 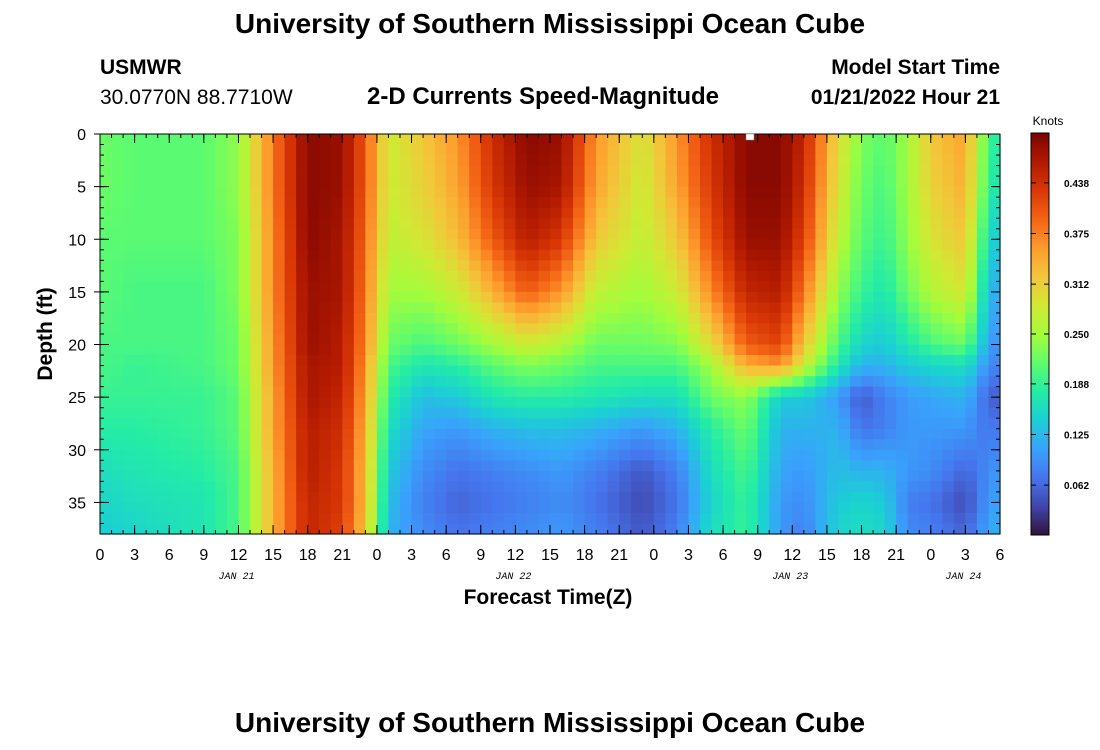 I want to click on y-tick-label: 20, so click(x=77, y=346).